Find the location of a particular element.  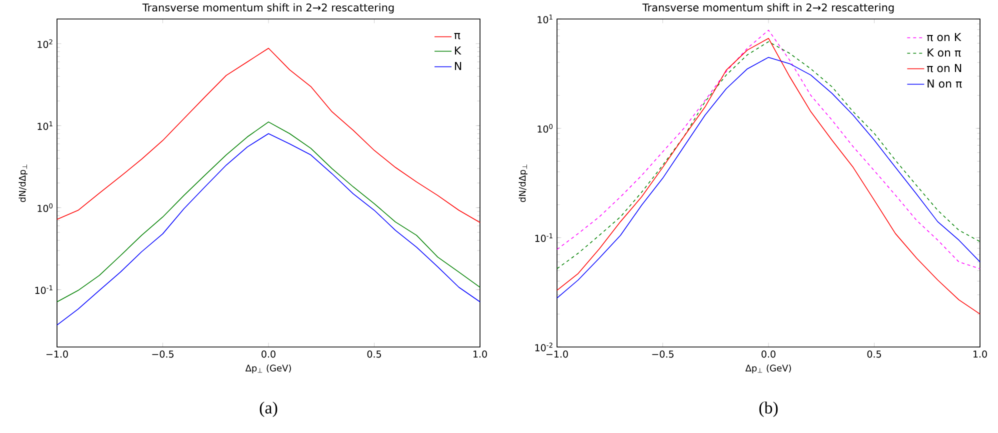

legend-label: N on π is located at coordinates (945, 84).